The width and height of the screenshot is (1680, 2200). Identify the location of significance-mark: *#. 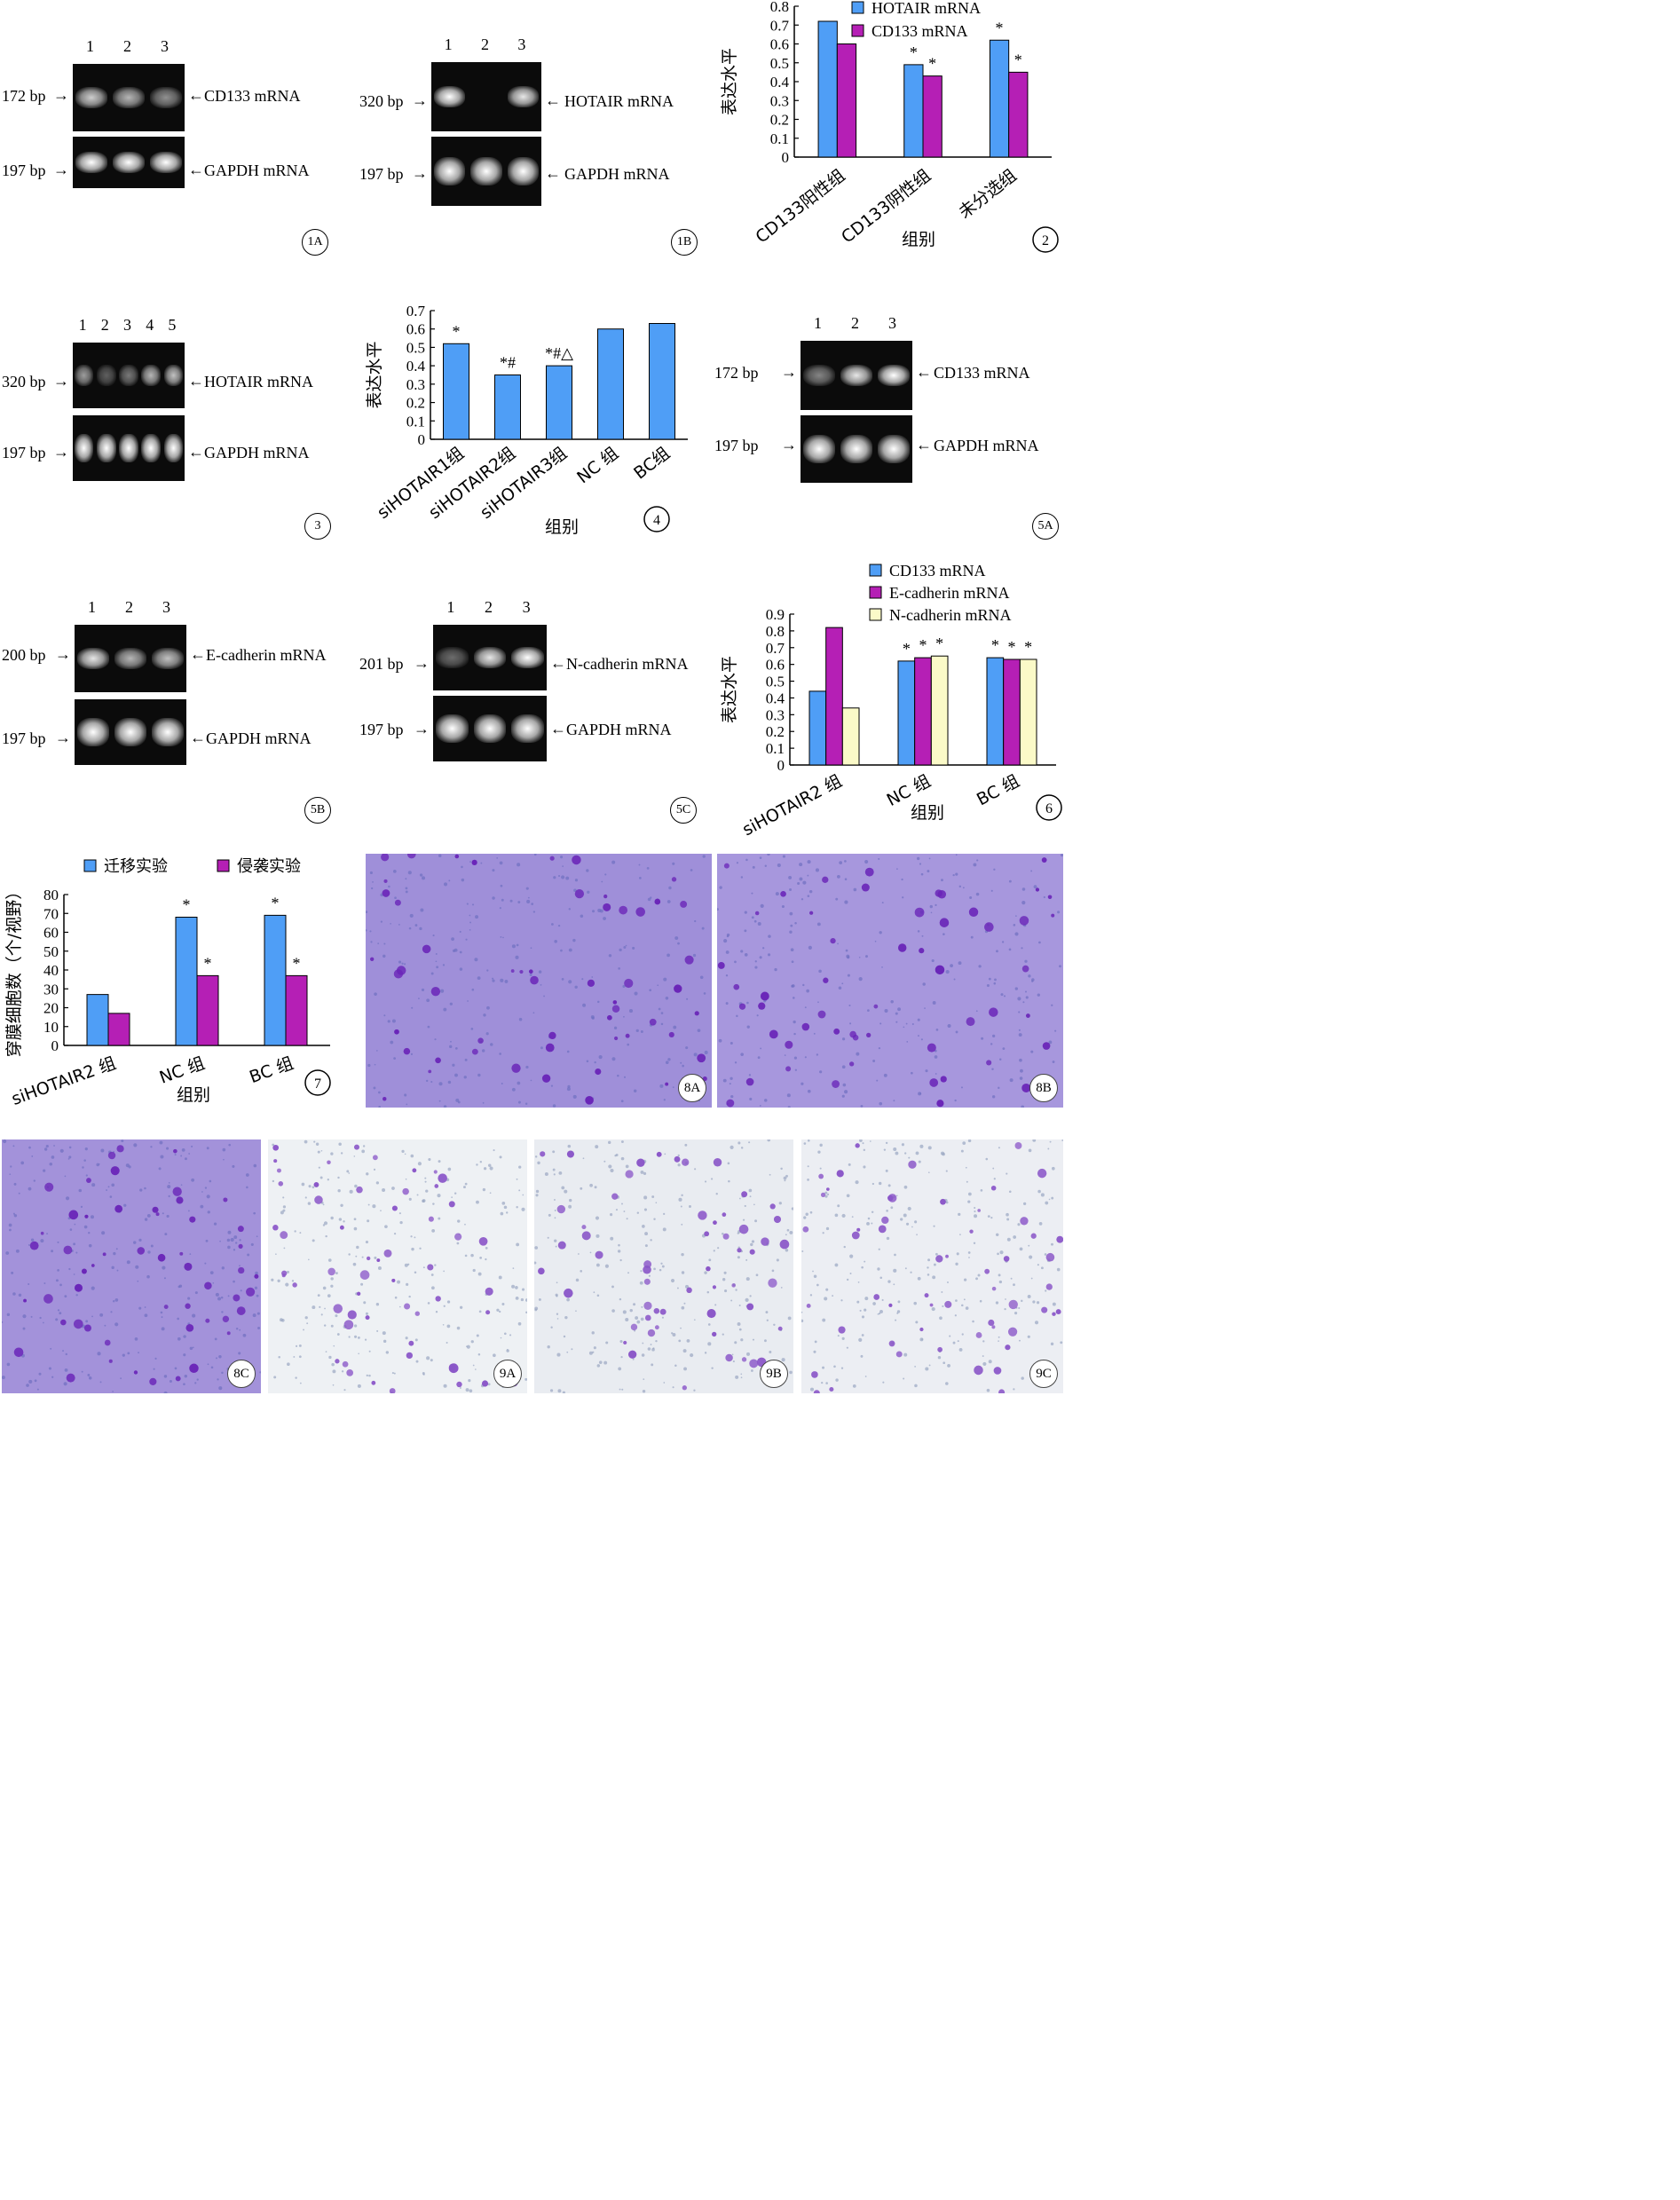
(508, 363).